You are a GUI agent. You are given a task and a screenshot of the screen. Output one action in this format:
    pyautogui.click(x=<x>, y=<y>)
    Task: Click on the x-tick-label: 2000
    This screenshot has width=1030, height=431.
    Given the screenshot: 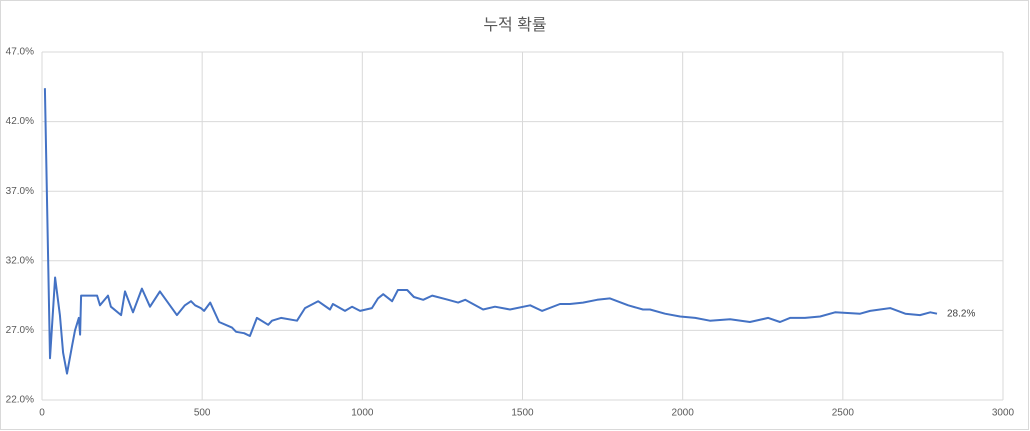 What is the action you would take?
    pyautogui.click(x=683, y=413)
    